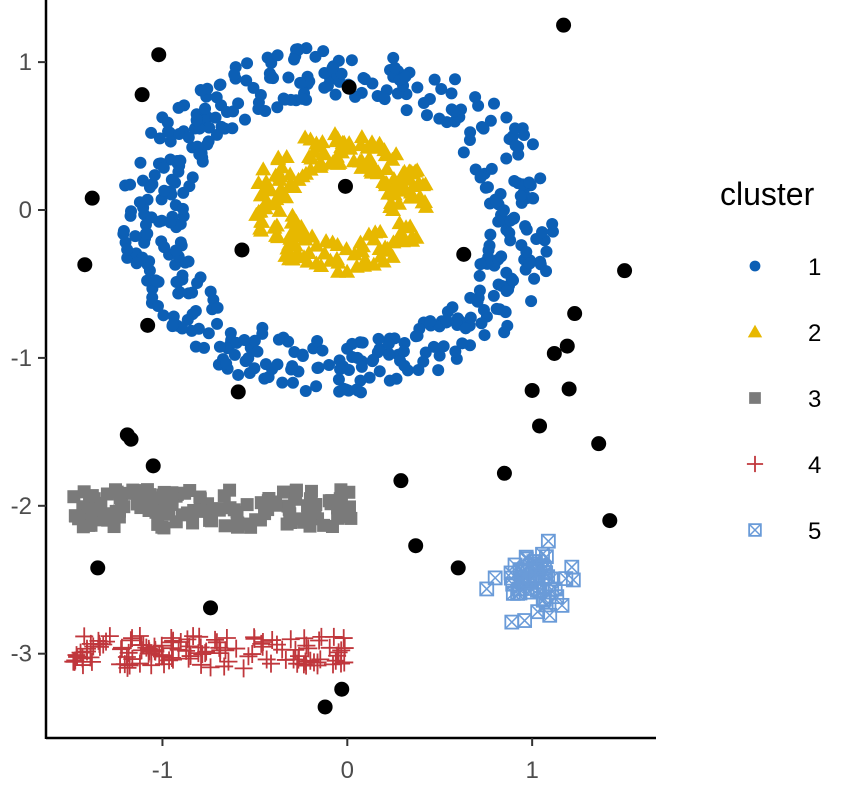  I want to click on y-tick-label: -3, so click(21, 654).